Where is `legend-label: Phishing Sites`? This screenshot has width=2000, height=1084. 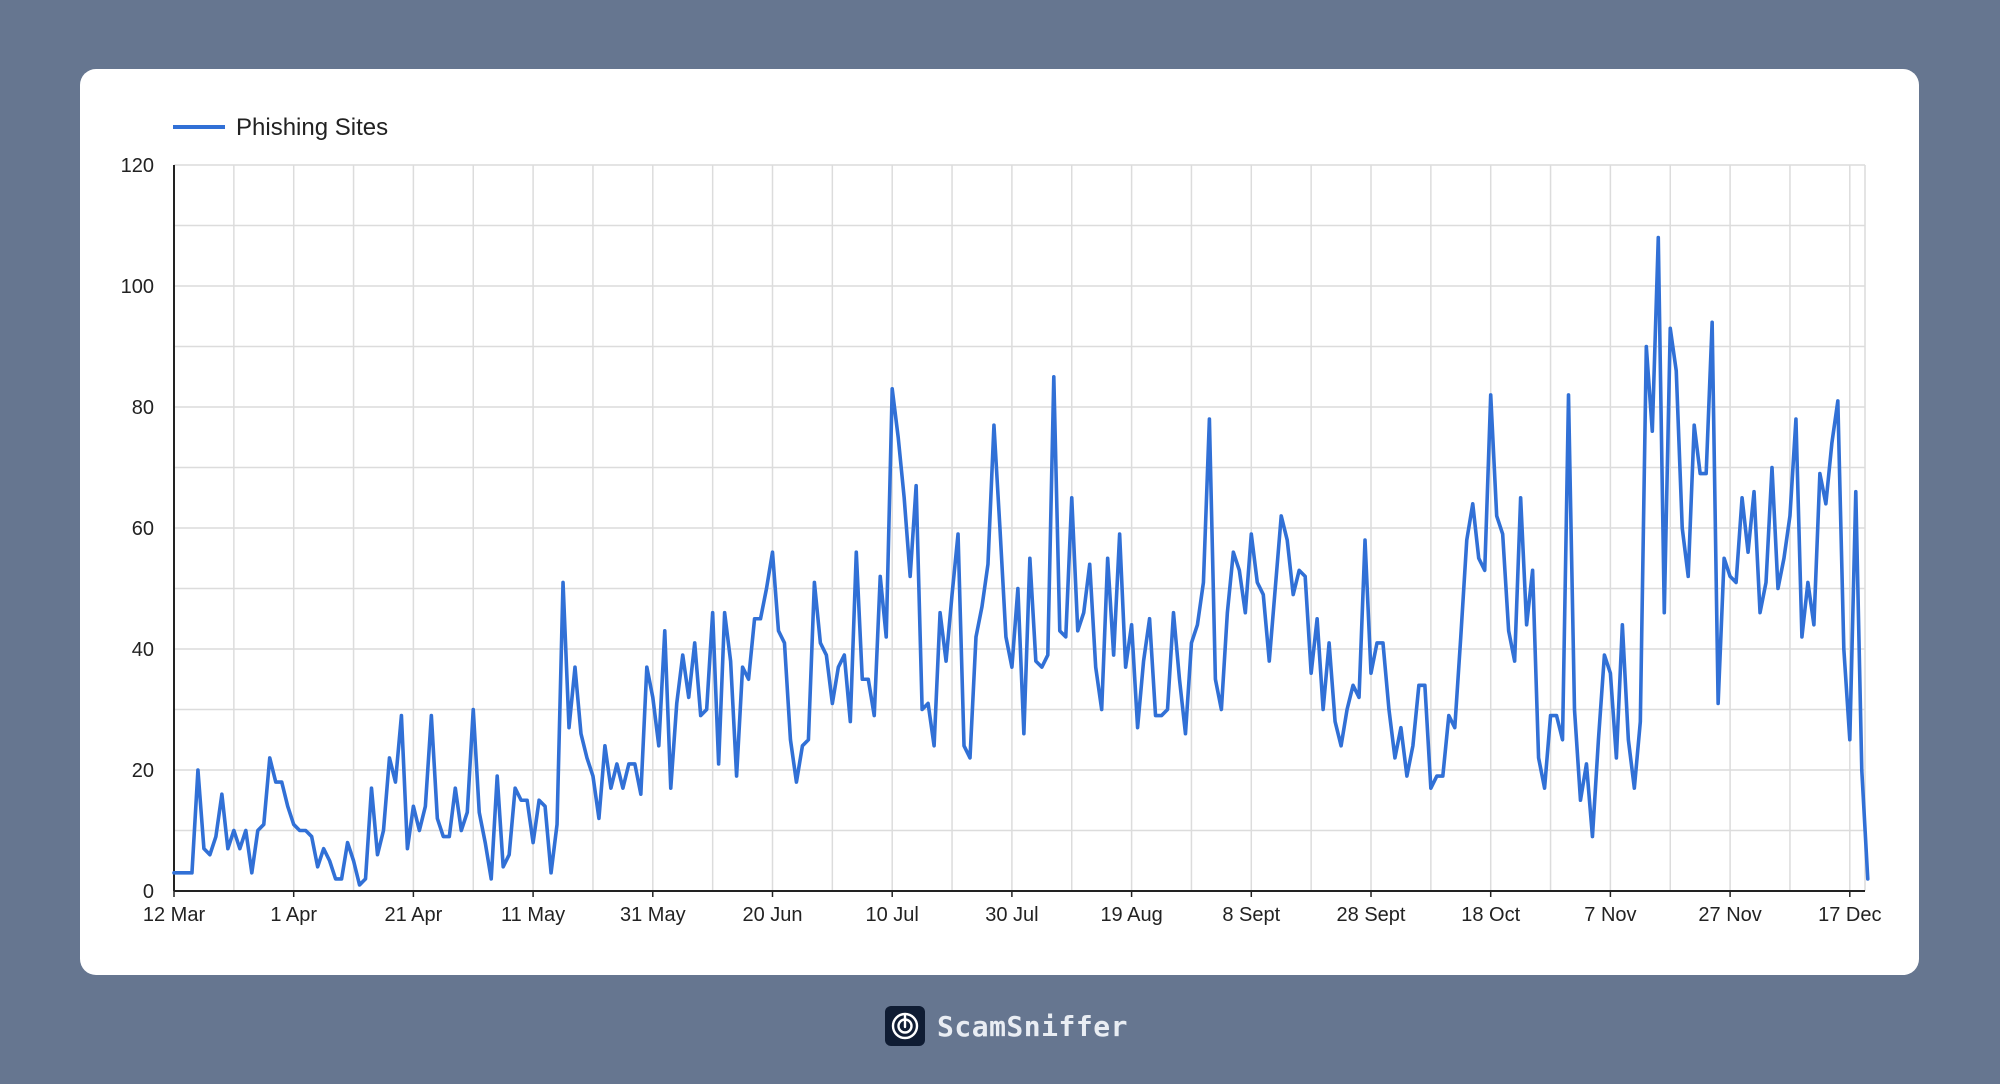
legend-label: Phishing Sites is located at coordinates (312, 127).